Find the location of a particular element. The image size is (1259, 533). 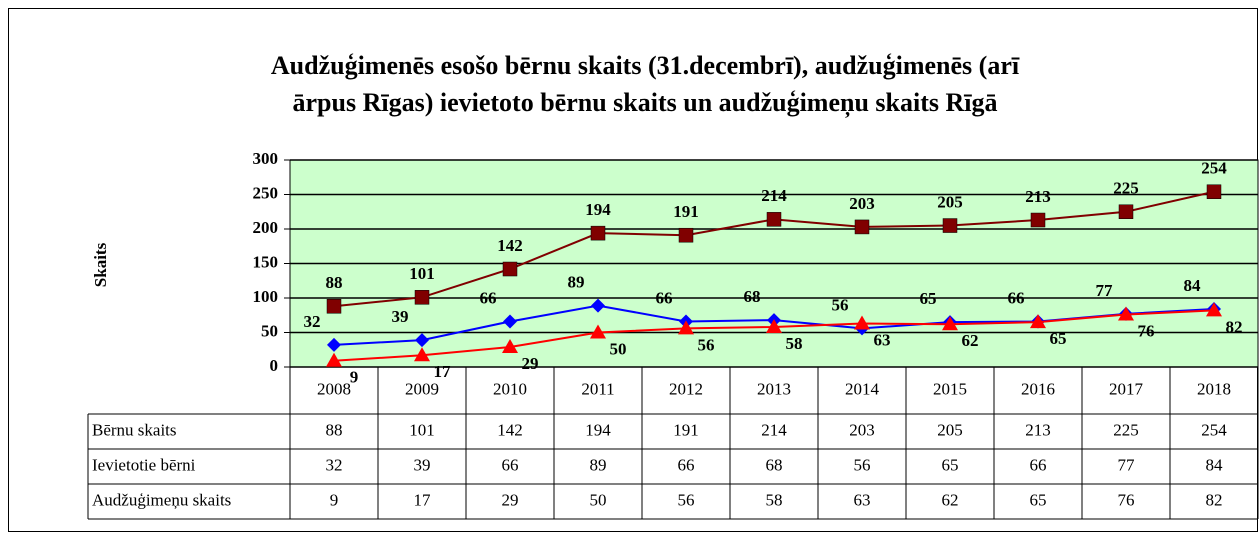

data-label: 205 is located at coordinates (950, 201).